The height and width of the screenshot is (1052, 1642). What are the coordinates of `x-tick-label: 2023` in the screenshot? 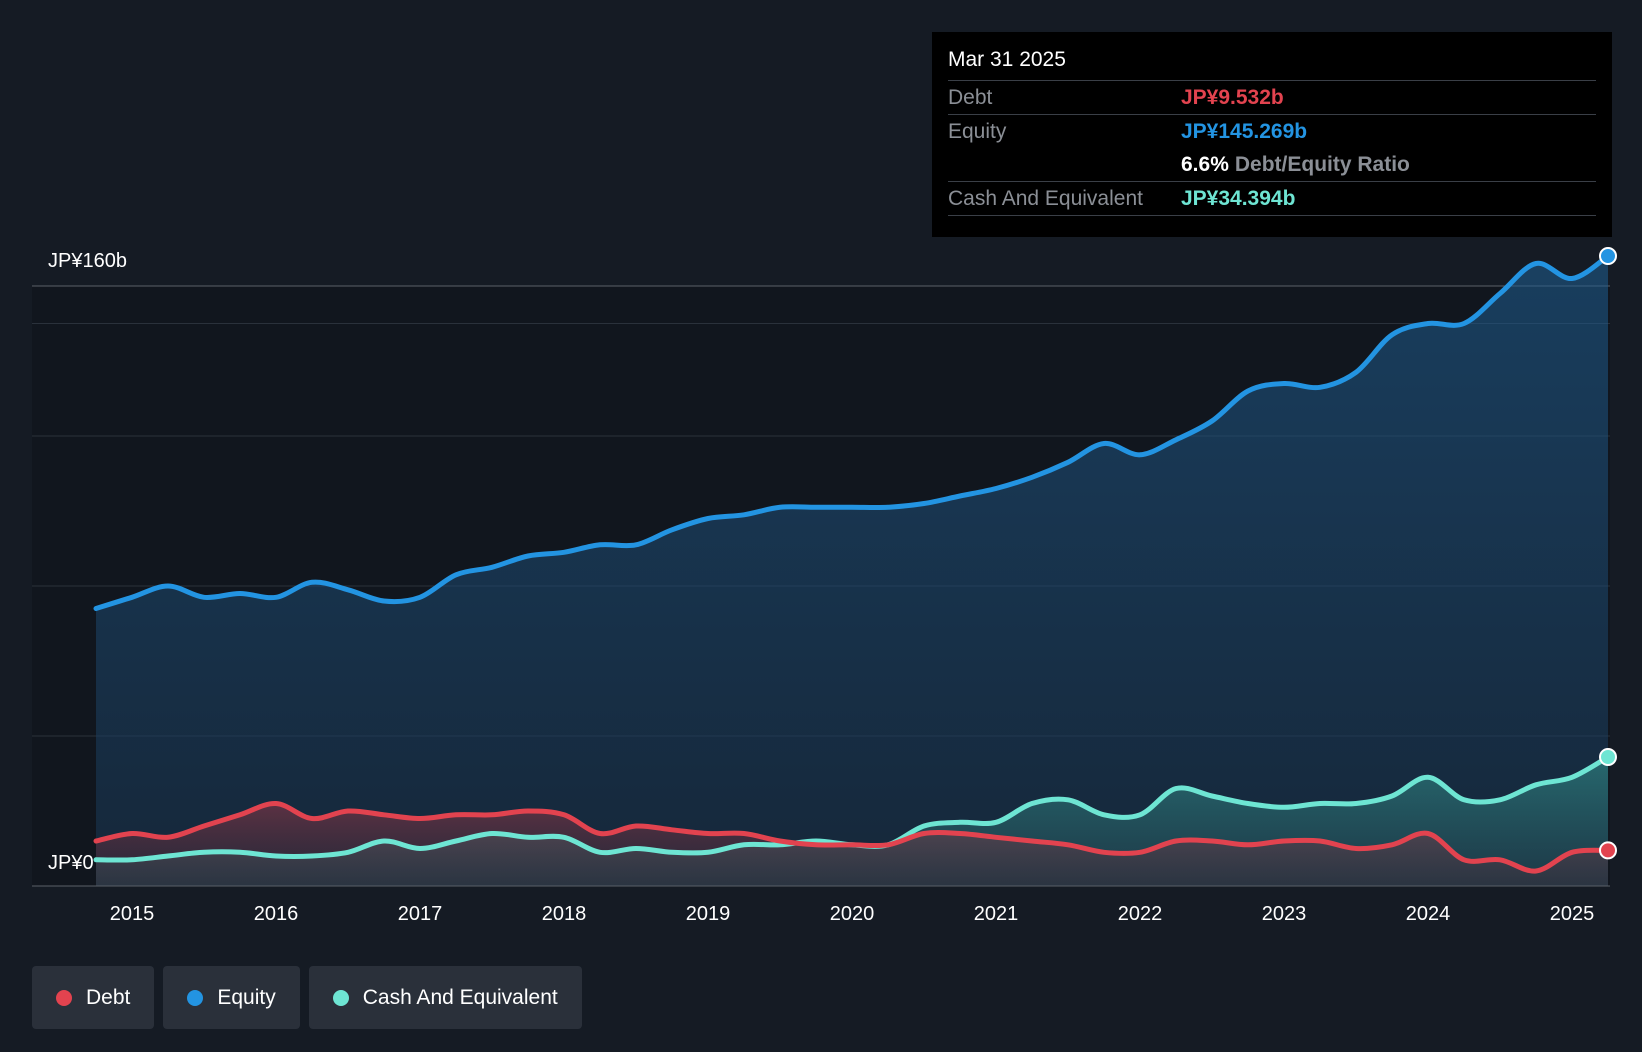 It's located at (1284, 914).